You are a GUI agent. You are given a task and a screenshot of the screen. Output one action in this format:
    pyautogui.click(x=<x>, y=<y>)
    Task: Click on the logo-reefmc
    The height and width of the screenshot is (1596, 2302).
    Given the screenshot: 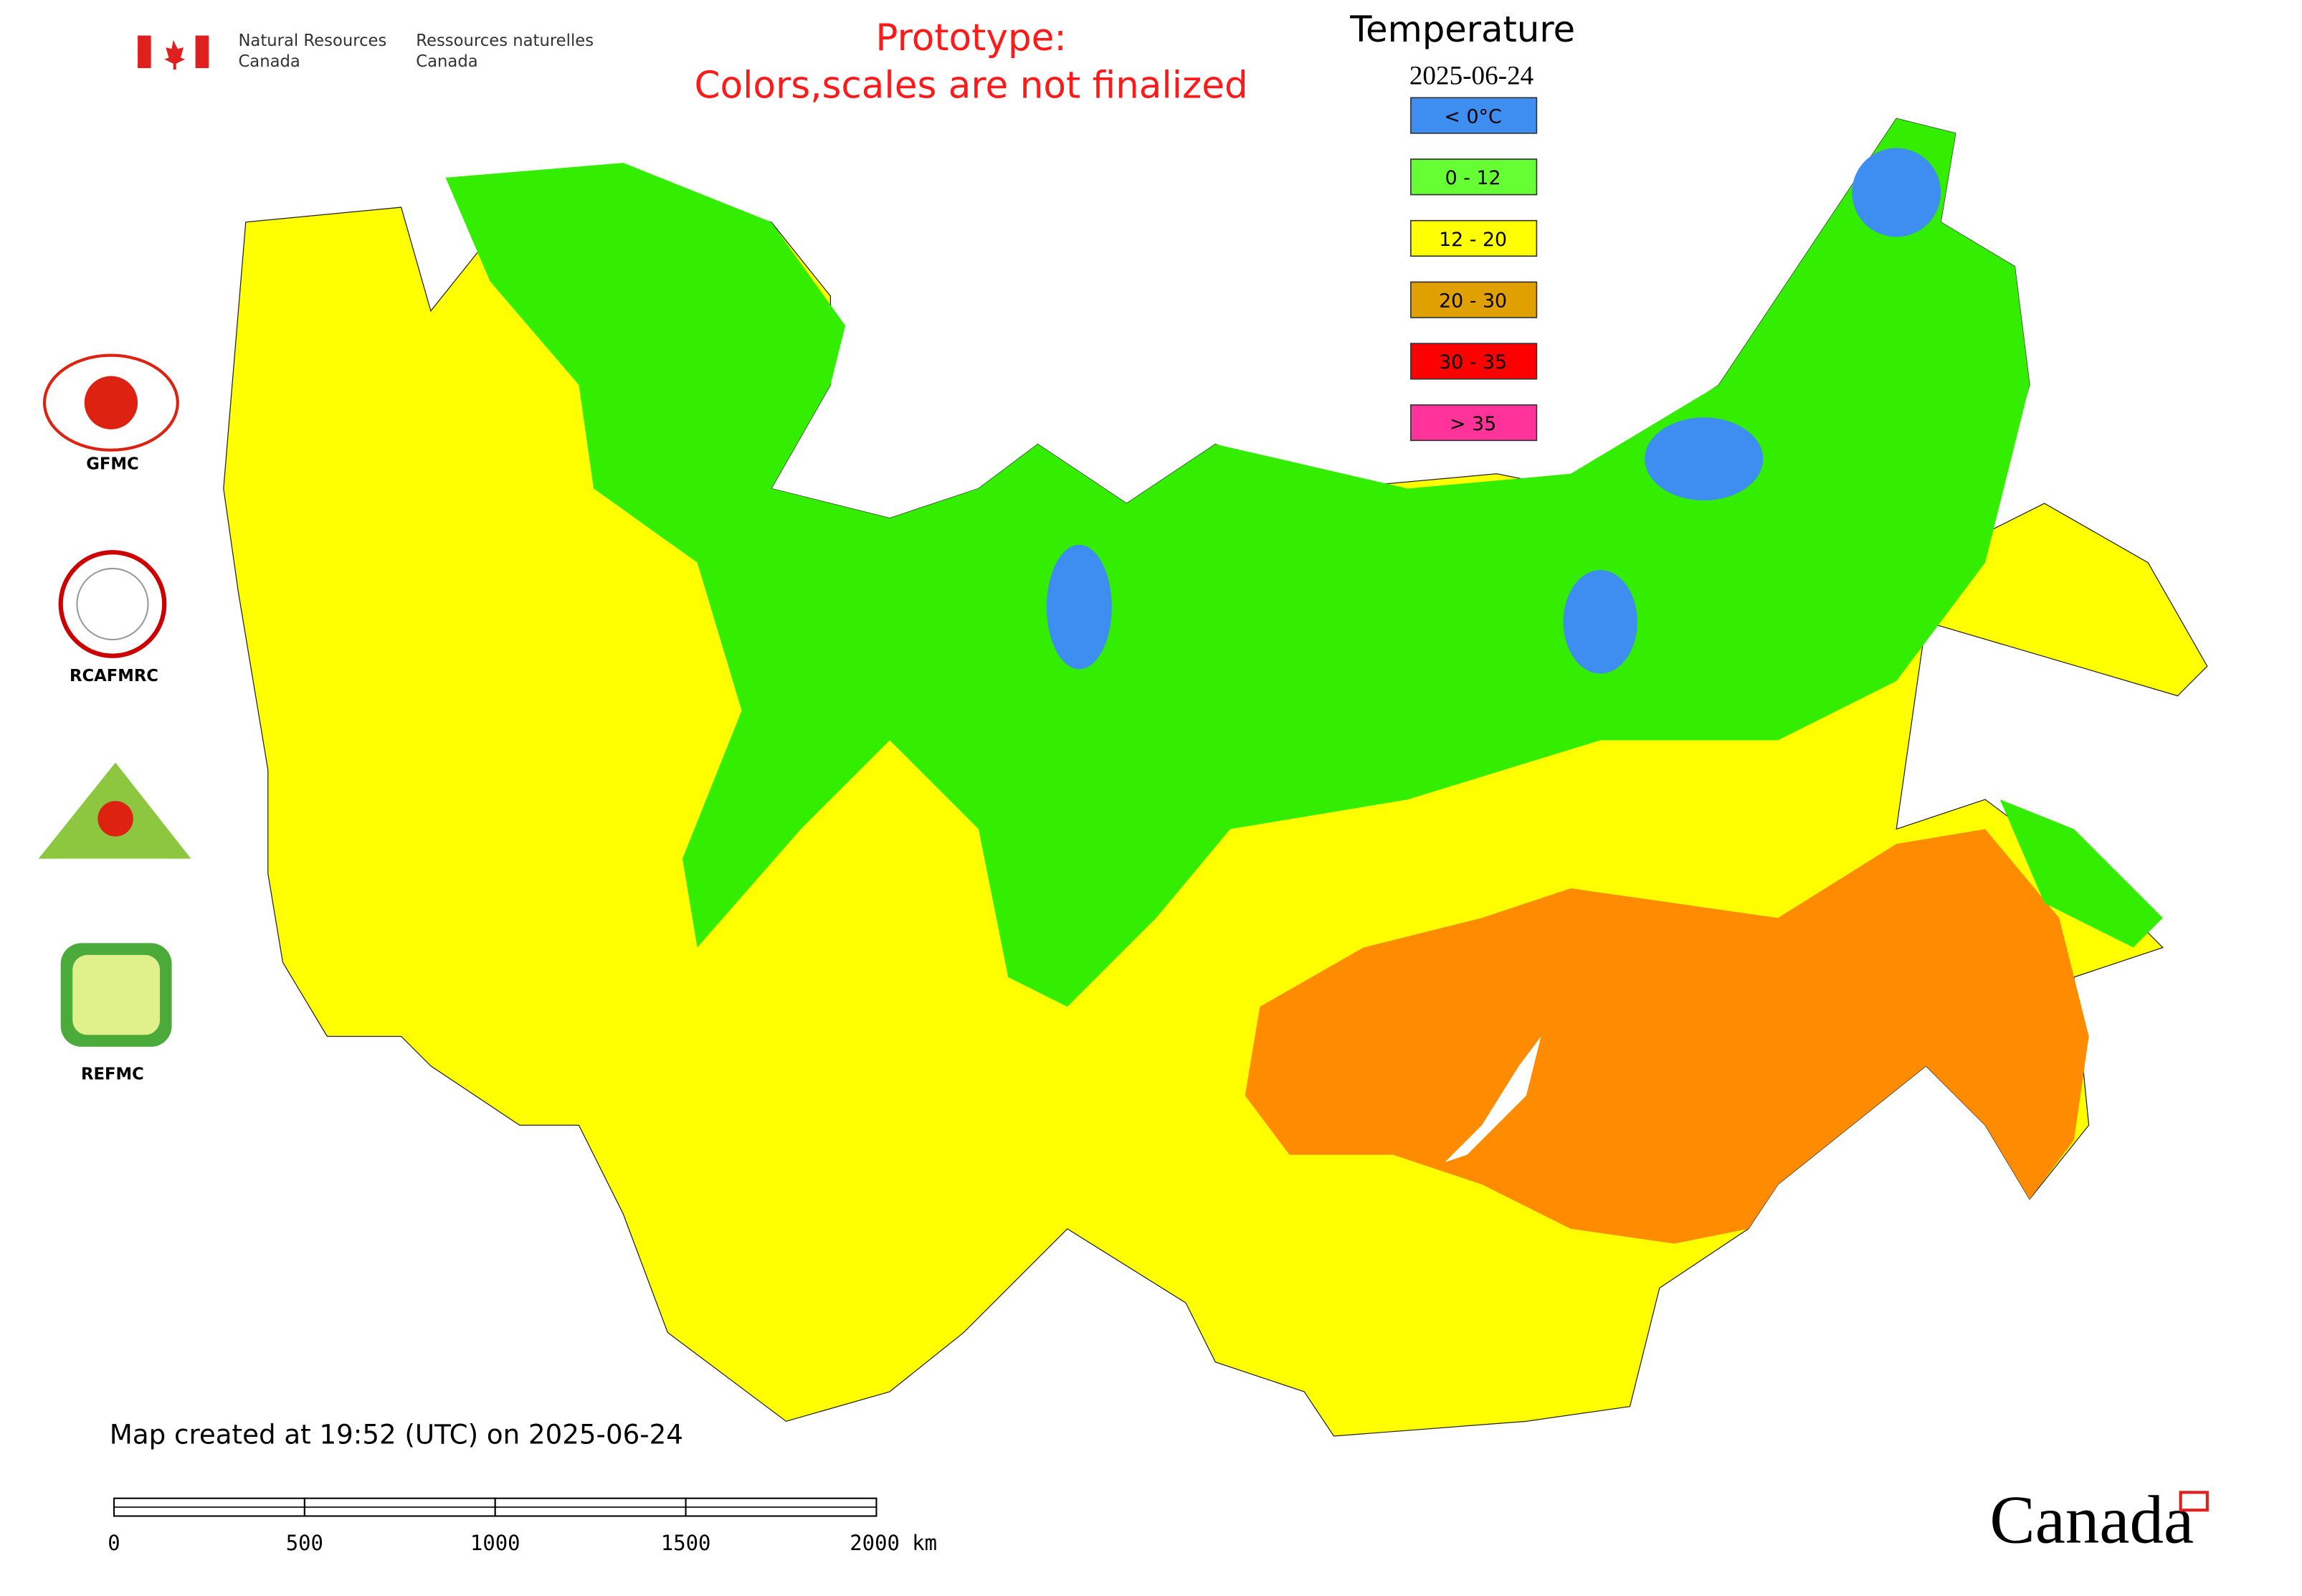 What is the action you would take?
    pyautogui.click(x=114, y=810)
    